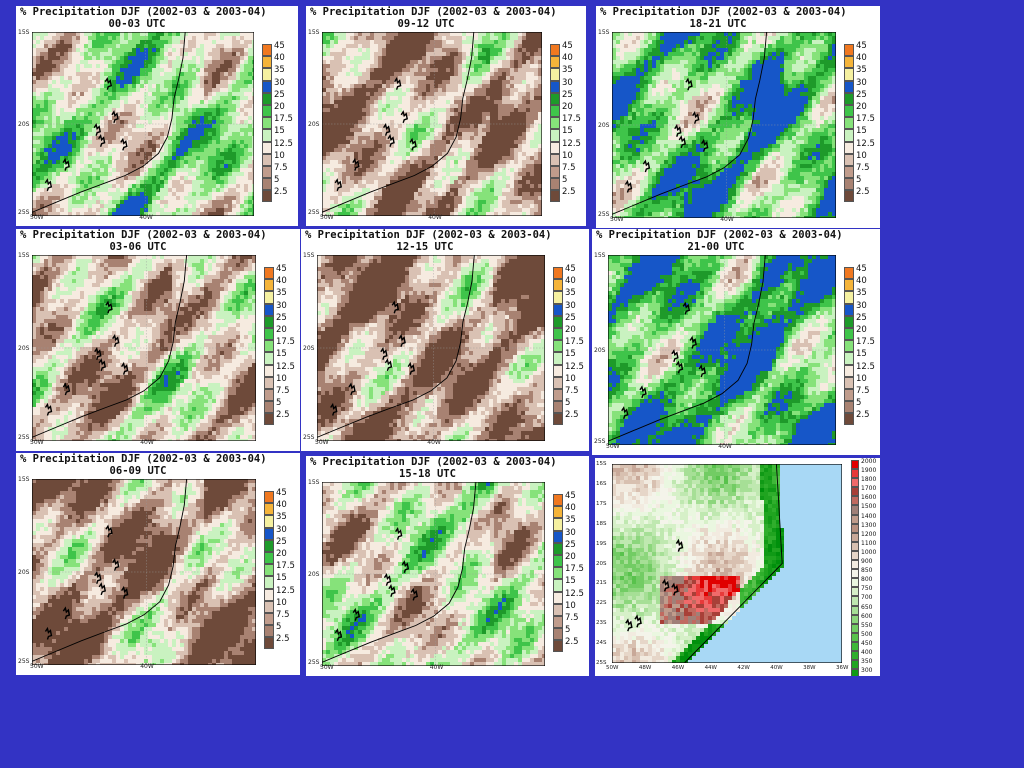 The image size is (1024, 768). Describe the element at coordinates (718, 24) in the screenshot. I see `panel-subtitle: 18-21 UTC` at that location.